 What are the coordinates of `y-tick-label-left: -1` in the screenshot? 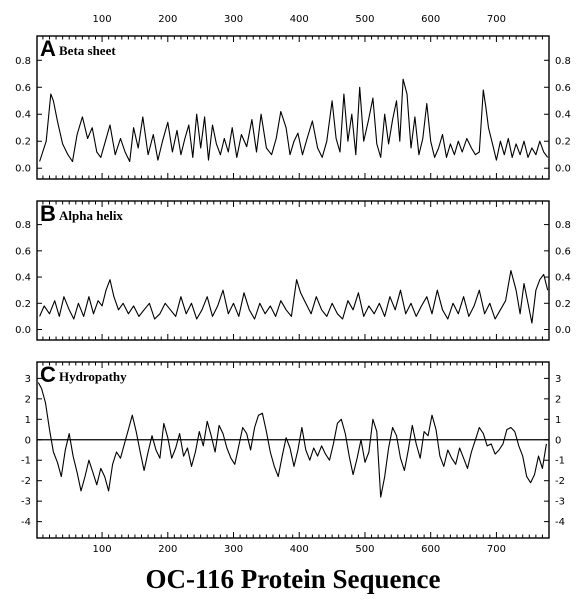 It's located at (26, 461).